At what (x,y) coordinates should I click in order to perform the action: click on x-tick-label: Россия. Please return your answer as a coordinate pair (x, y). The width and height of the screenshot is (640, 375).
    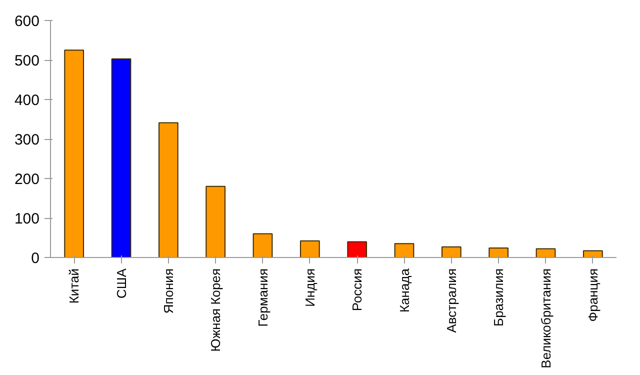
    Looking at the image, I should click on (357, 290).